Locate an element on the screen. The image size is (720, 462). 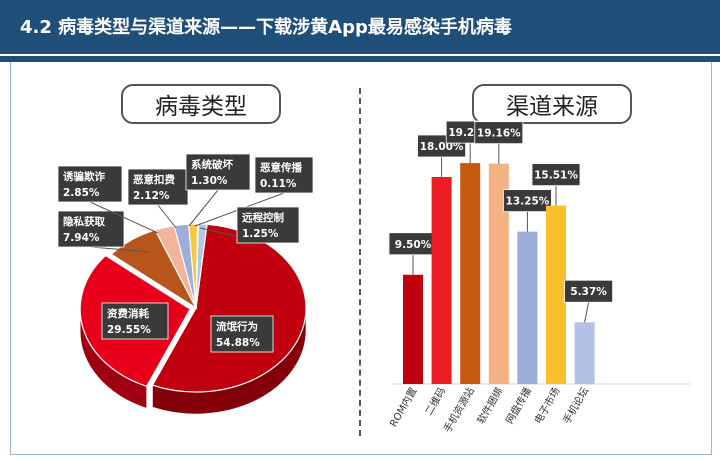
pie-slice-label: 流氓行为 is located at coordinates (237, 326).